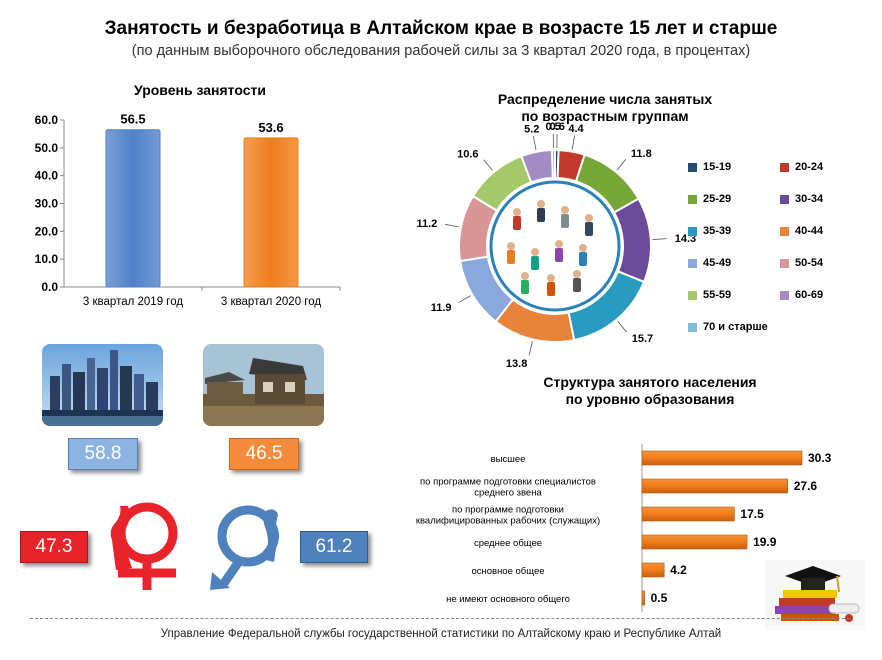 The image size is (882, 660). Describe the element at coordinates (47, 204) in the screenshot. I see `y-tick-label: 30.0` at that location.